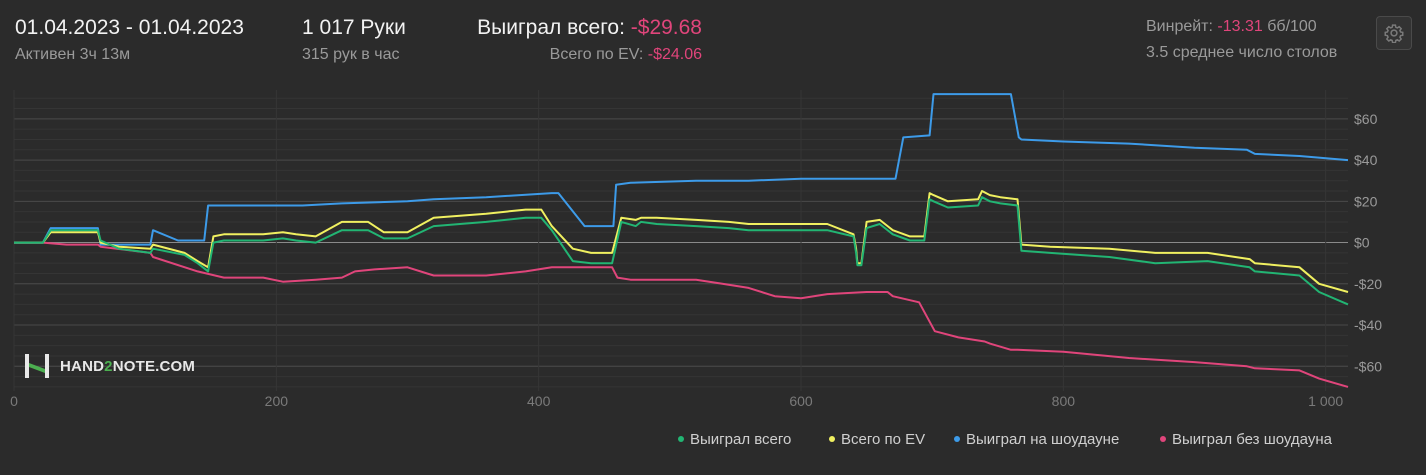 The width and height of the screenshot is (1426, 475). Describe the element at coordinates (551, 27) in the screenshot. I see `won-total-label: Выиграл всего:` at that location.